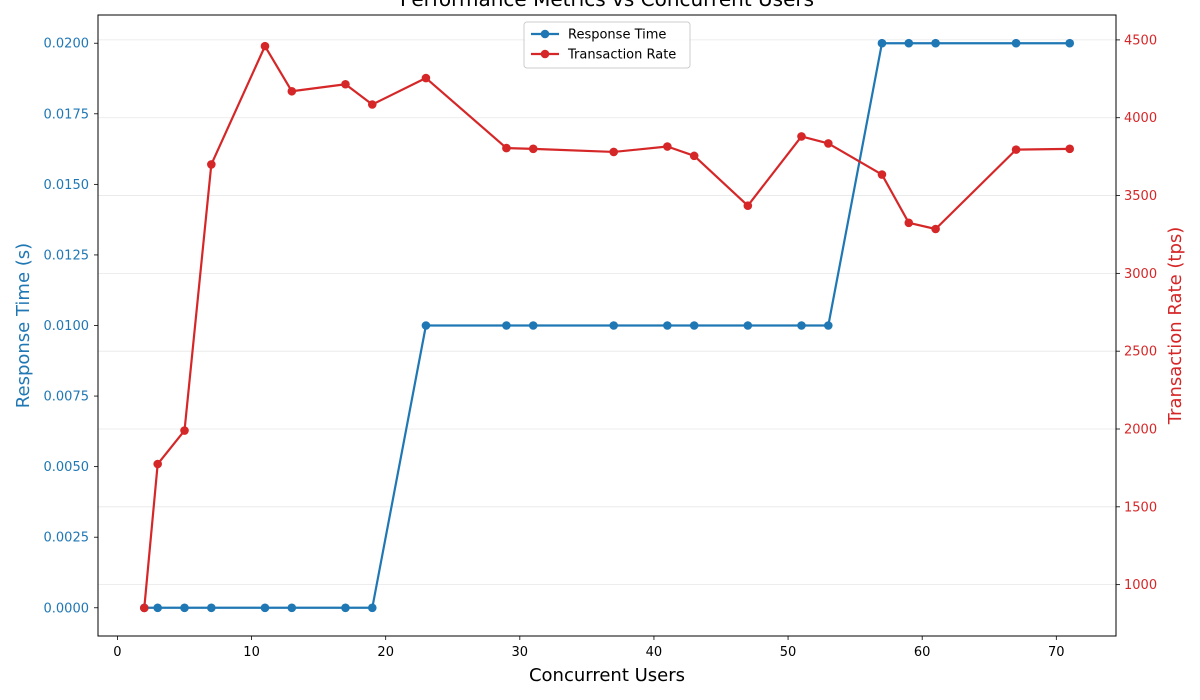  Describe the element at coordinates (1140, 430) in the screenshot. I see `y-right-tick-label: 2000` at that location.